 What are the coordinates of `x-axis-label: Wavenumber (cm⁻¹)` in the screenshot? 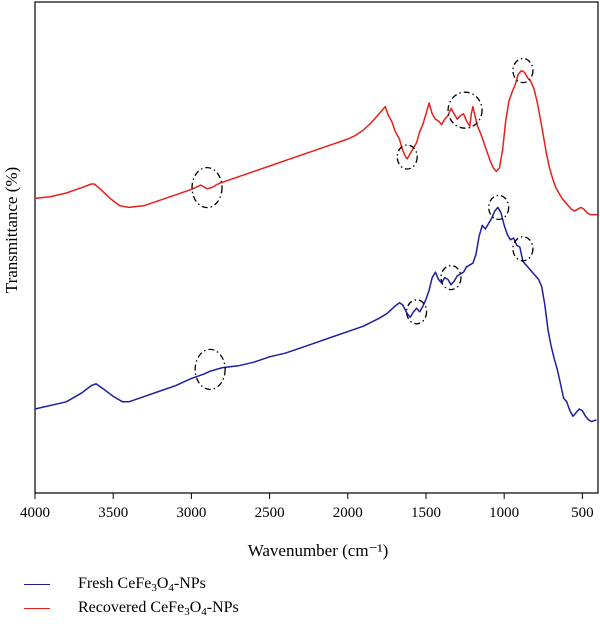 It's located at (318, 550).